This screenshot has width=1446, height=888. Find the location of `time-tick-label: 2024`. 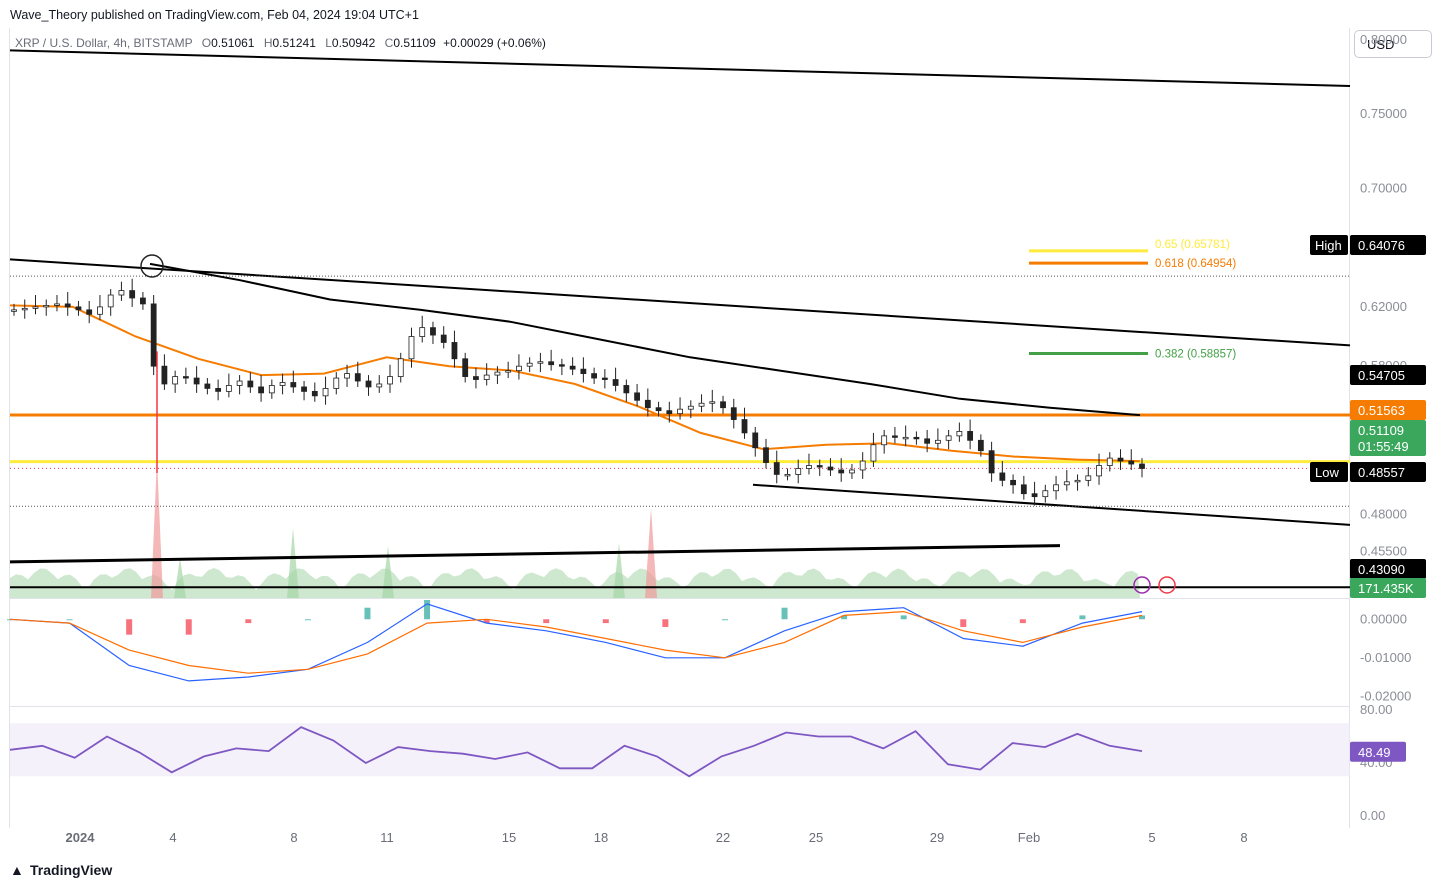

time-tick-label: 2024 is located at coordinates (81, 837).